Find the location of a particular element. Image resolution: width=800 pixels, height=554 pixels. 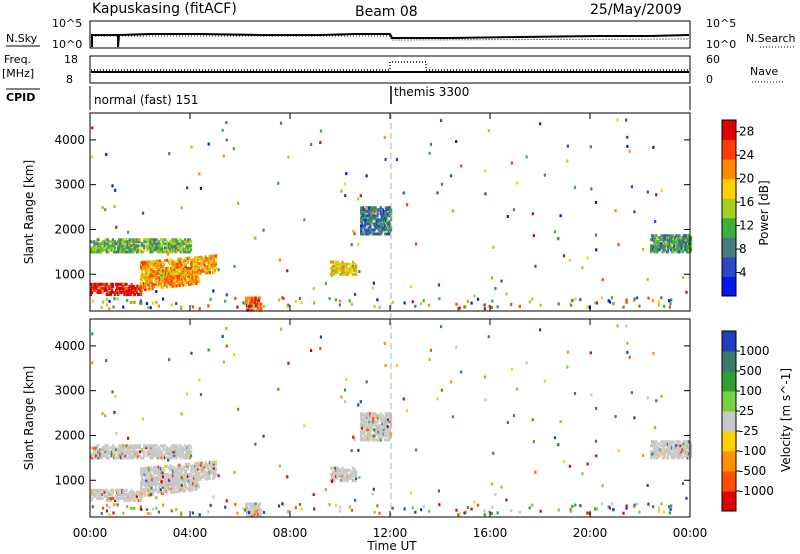

velocity-colorbar-swatch is located at coordinates (729, 381).